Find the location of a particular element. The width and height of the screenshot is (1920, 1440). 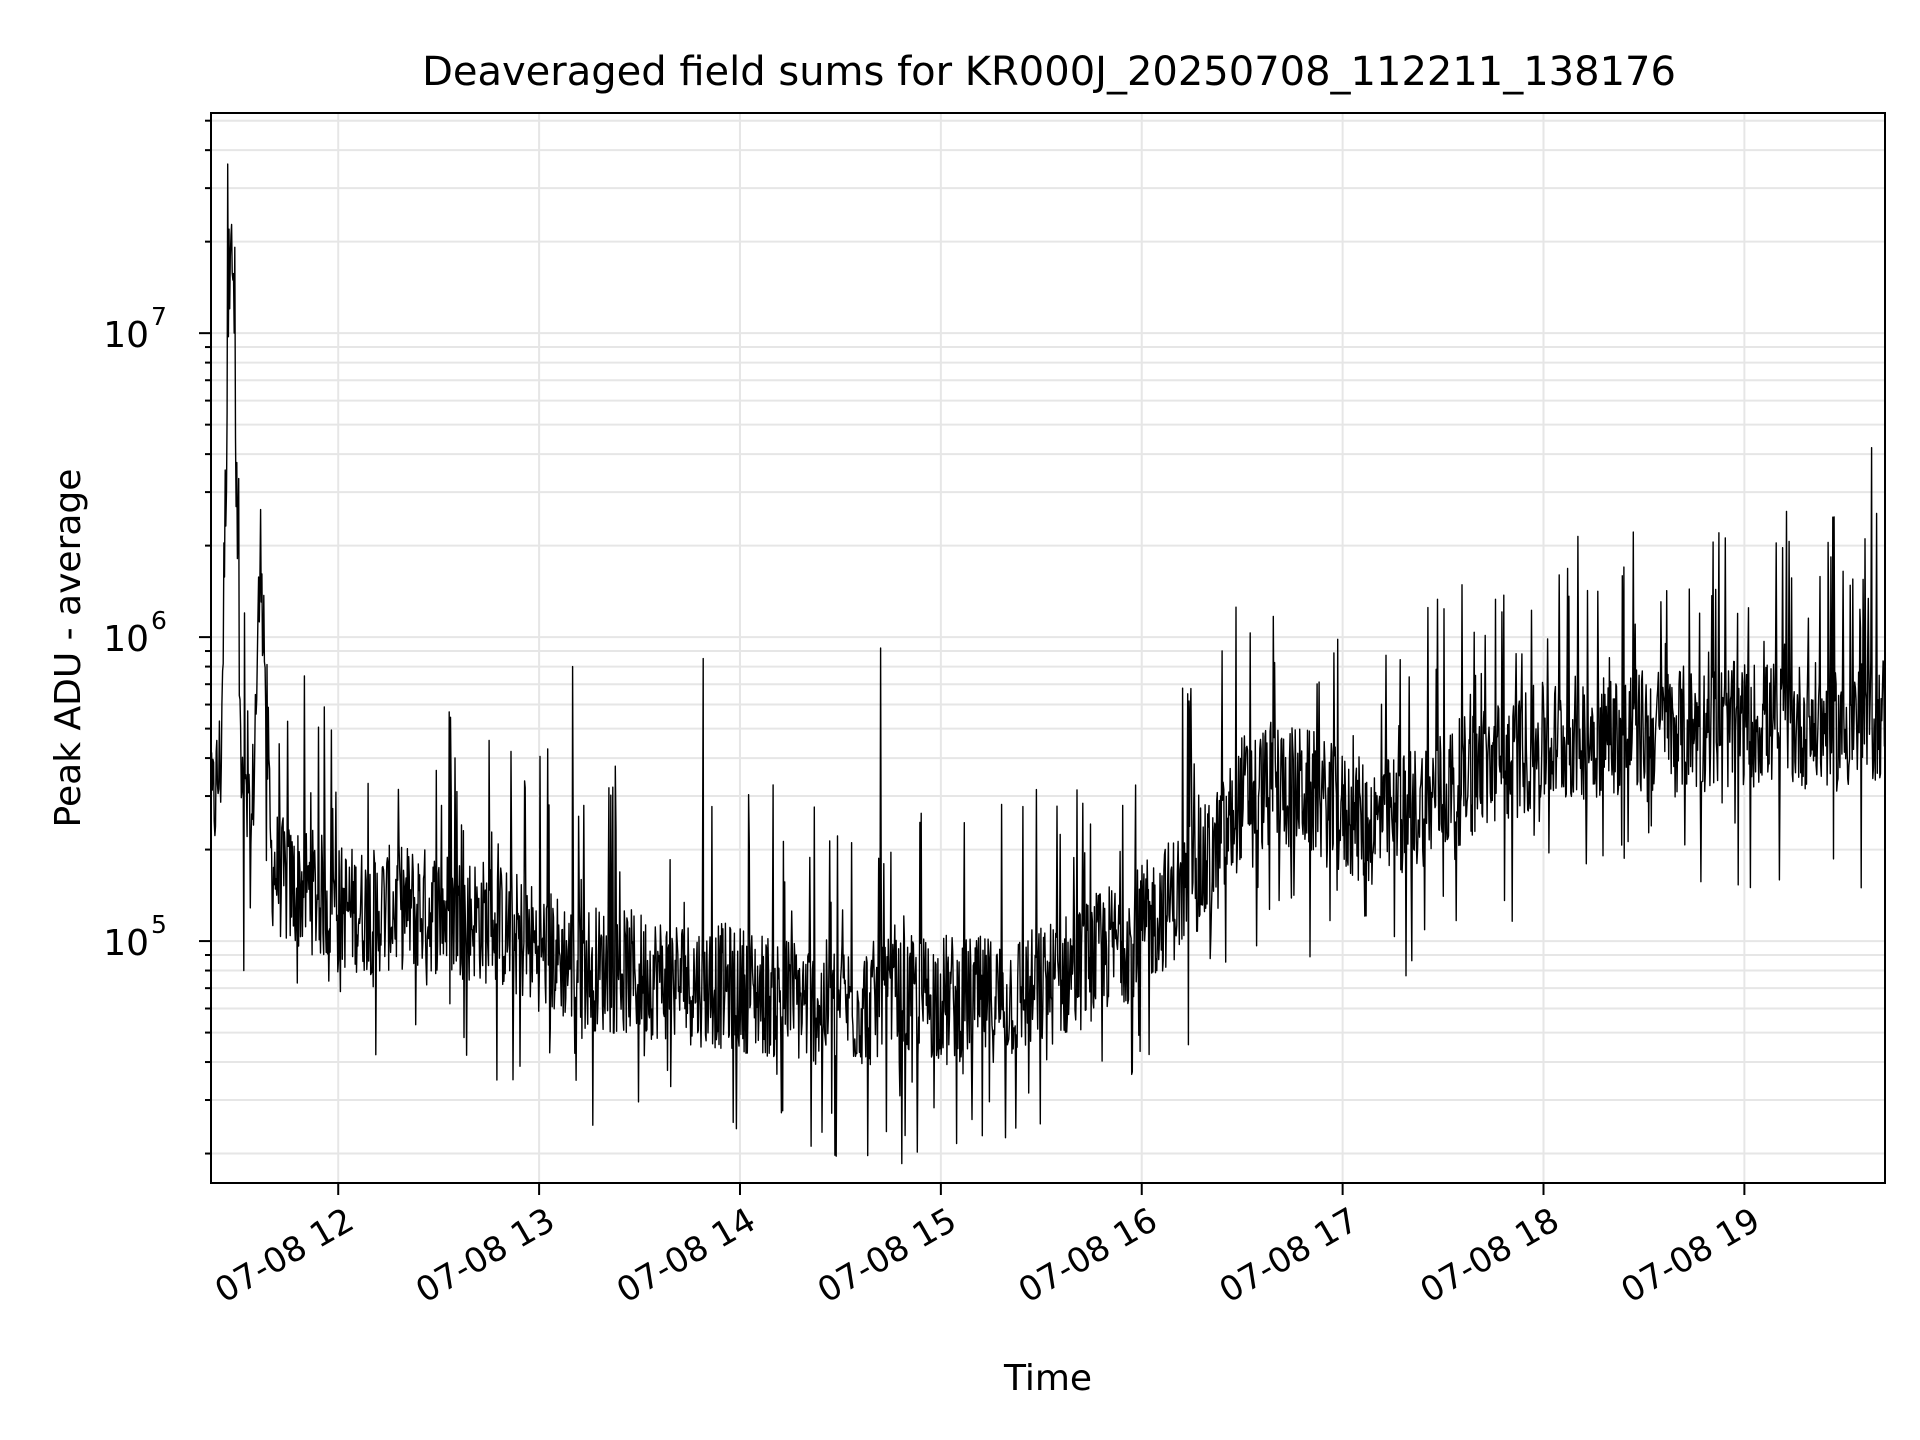

x-axis-label: Time is located at coordinates (1047, 1378).